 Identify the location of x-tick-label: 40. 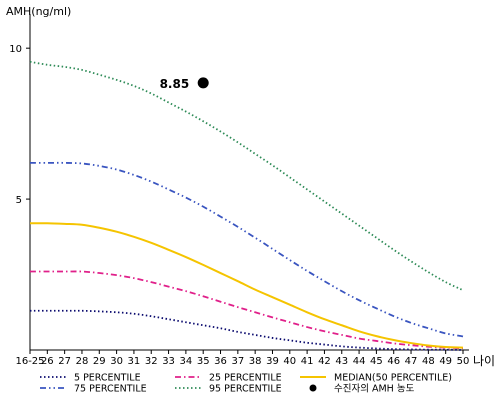
(289, 361).